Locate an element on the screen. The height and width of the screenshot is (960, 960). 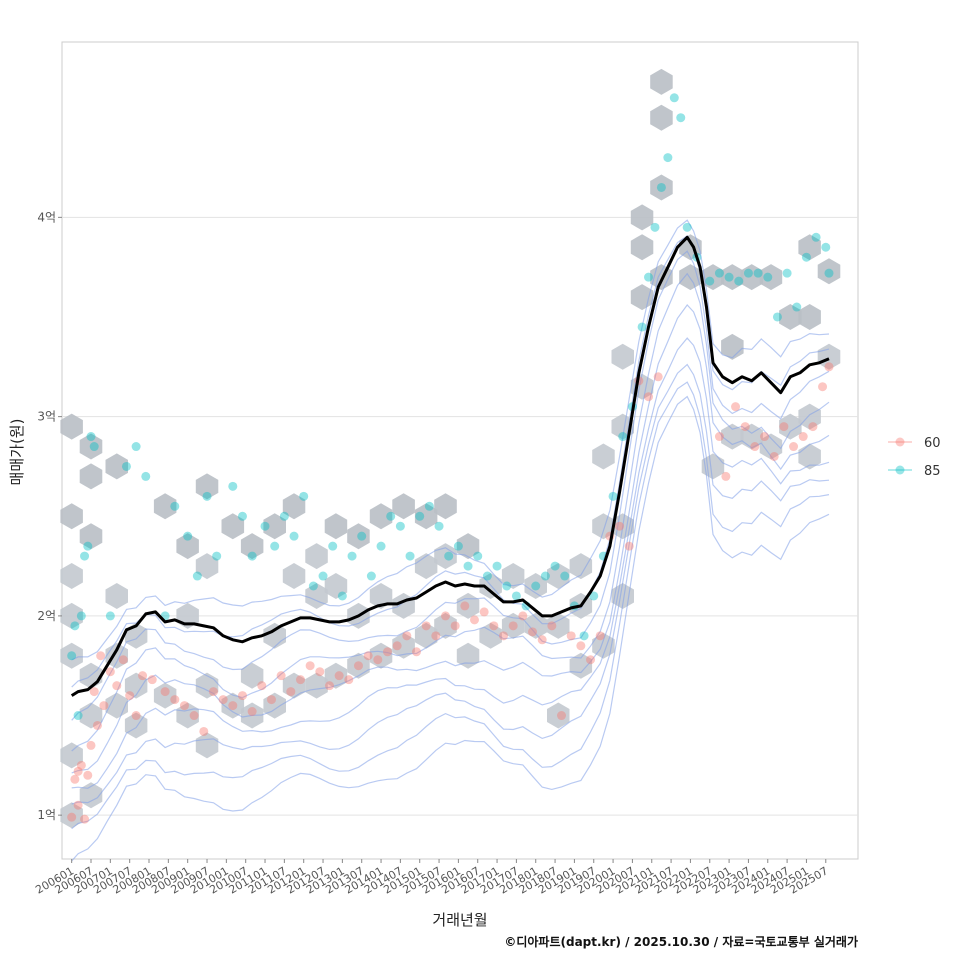
y-axis-title: 매매가(원) is located at coordinates (17, 452).